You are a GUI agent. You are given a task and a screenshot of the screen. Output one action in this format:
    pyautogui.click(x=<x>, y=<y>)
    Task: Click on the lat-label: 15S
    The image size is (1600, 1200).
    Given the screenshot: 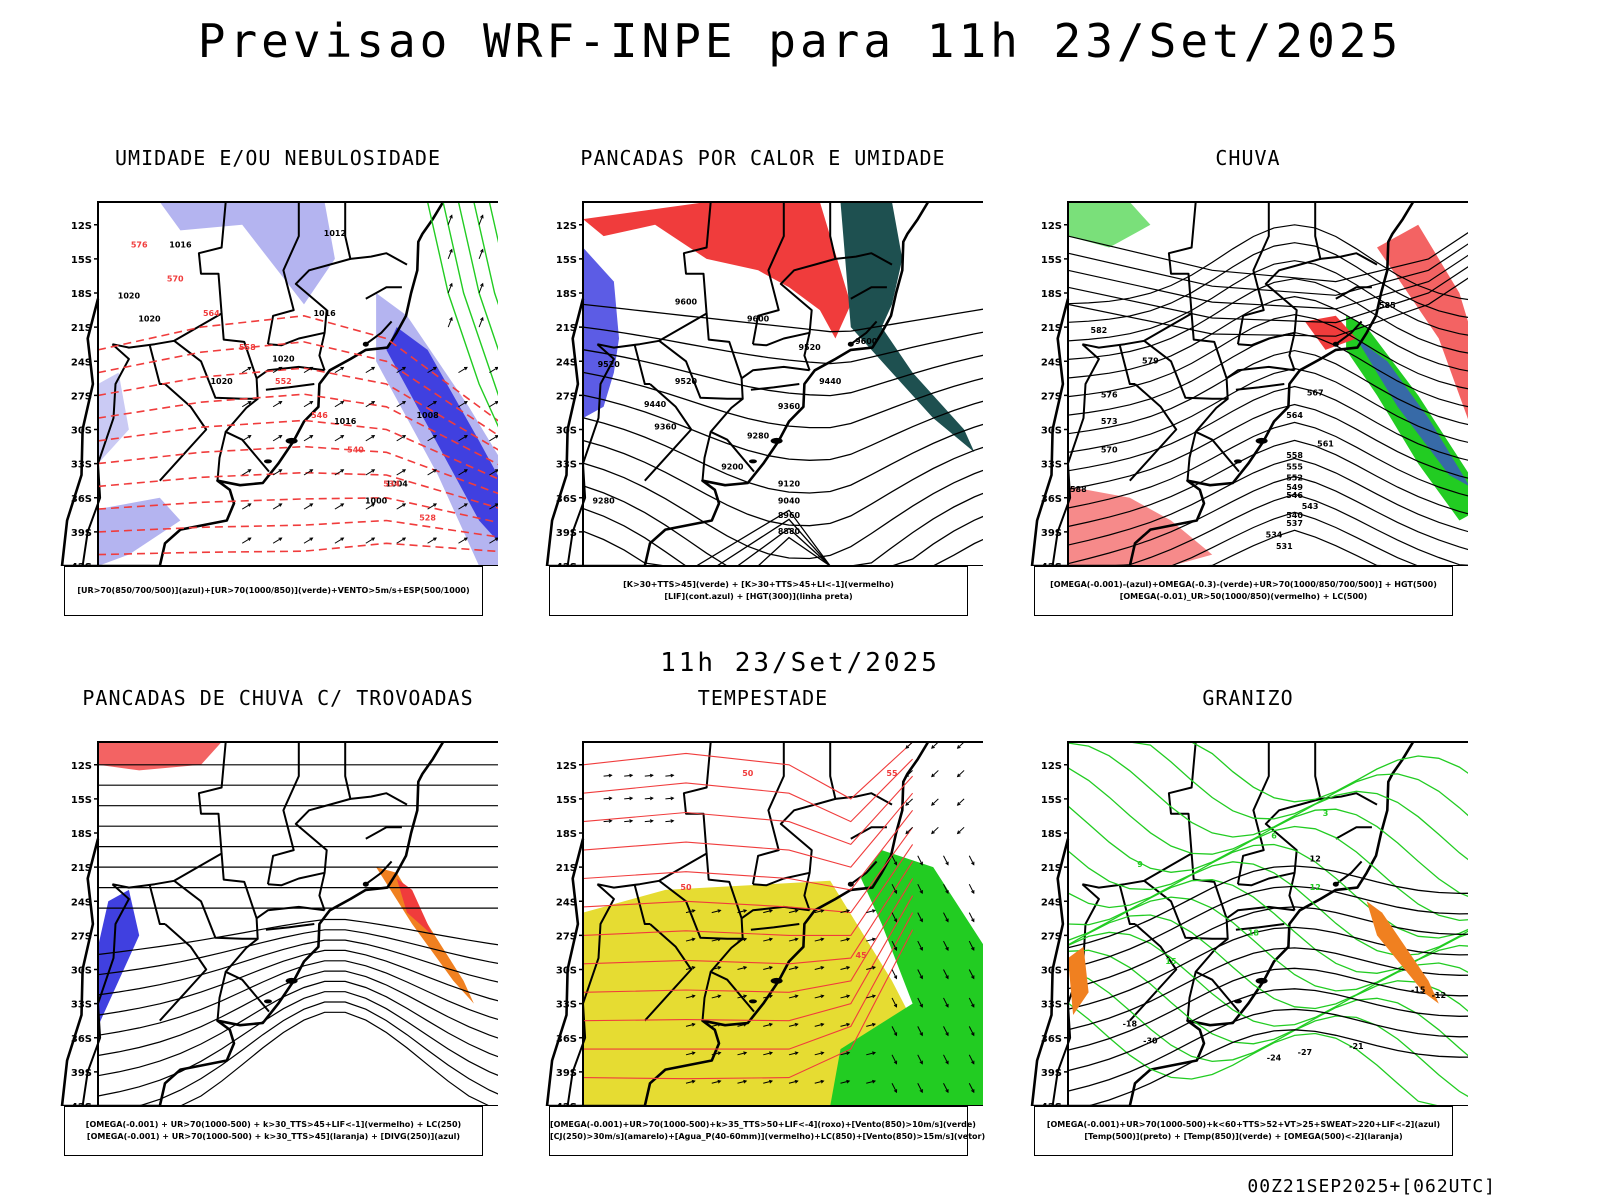 What is the action you would take?
    pyautogui.click(x=566, y=260)
    